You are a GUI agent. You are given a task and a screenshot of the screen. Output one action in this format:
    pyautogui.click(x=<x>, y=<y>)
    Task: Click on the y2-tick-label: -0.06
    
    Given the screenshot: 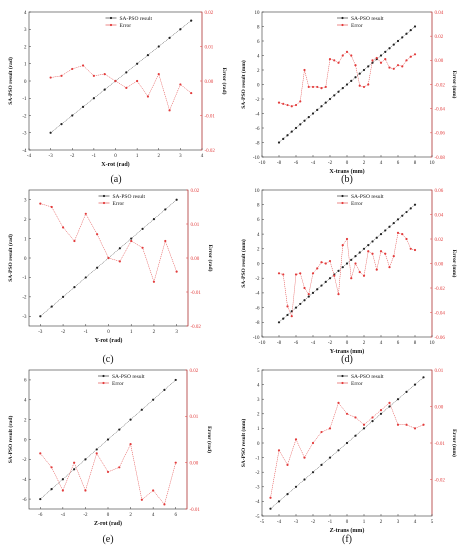 What is the action you would take?
    pyautogui.click(x=440, y=338)
    